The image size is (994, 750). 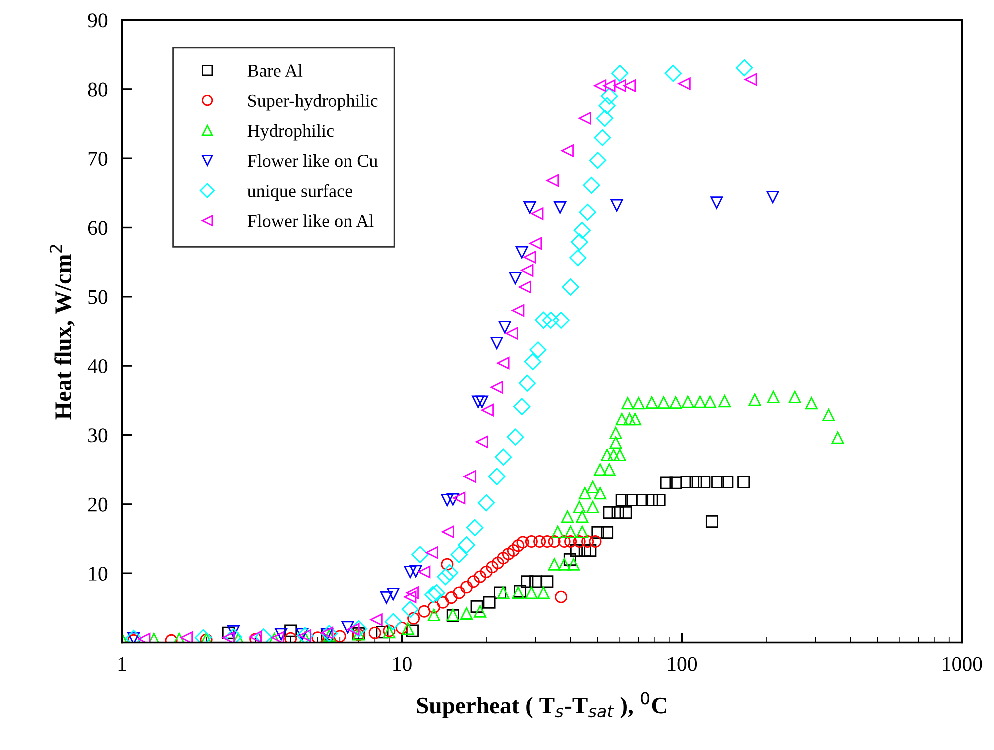 I want to click on y-axis-title: Heat flux, W/cm$^{2}$, so click(x=62, y=332).